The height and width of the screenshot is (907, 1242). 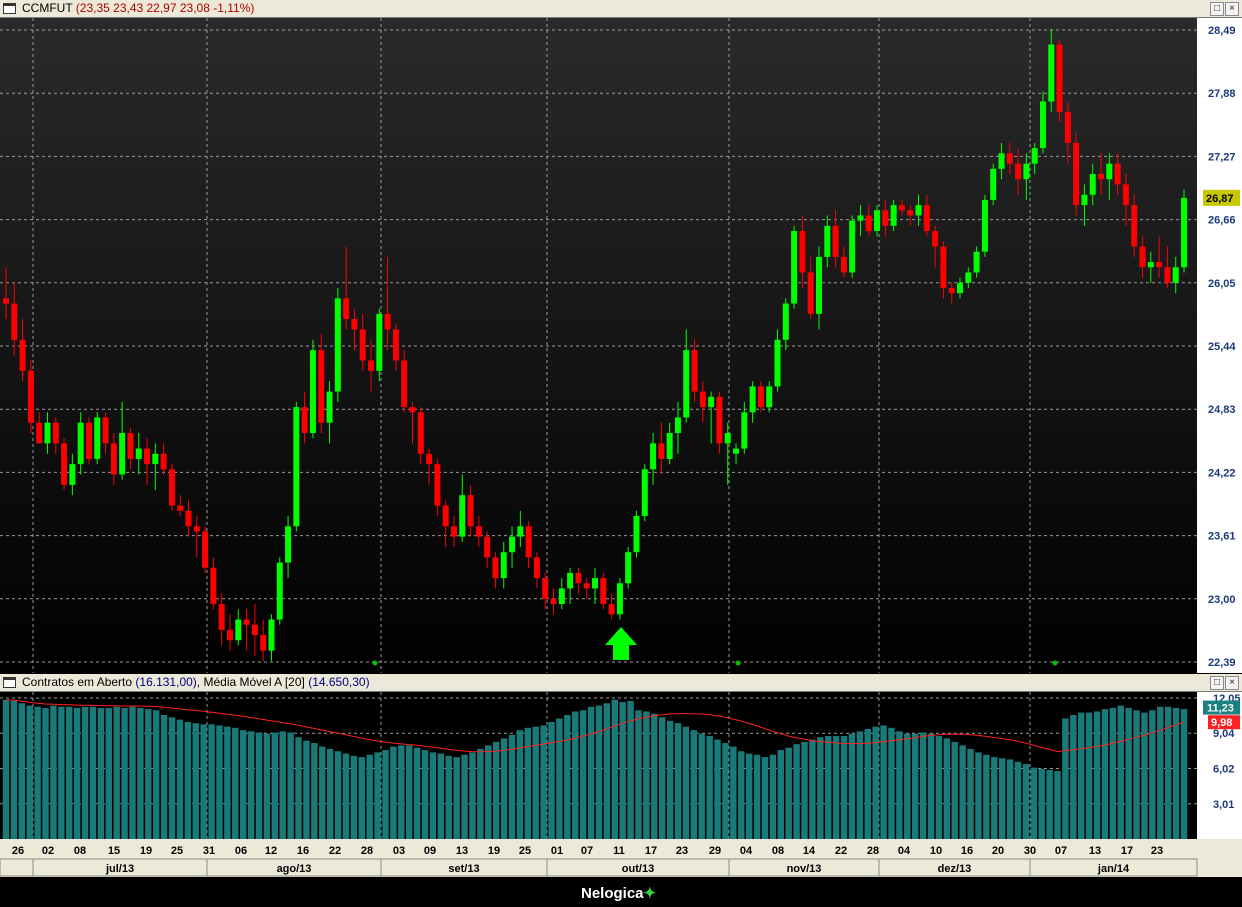 What do you see at coordinates (294, 869) in the screenshot?
I see `x-tick-month: ago/13` at bounding box center [294, 869].